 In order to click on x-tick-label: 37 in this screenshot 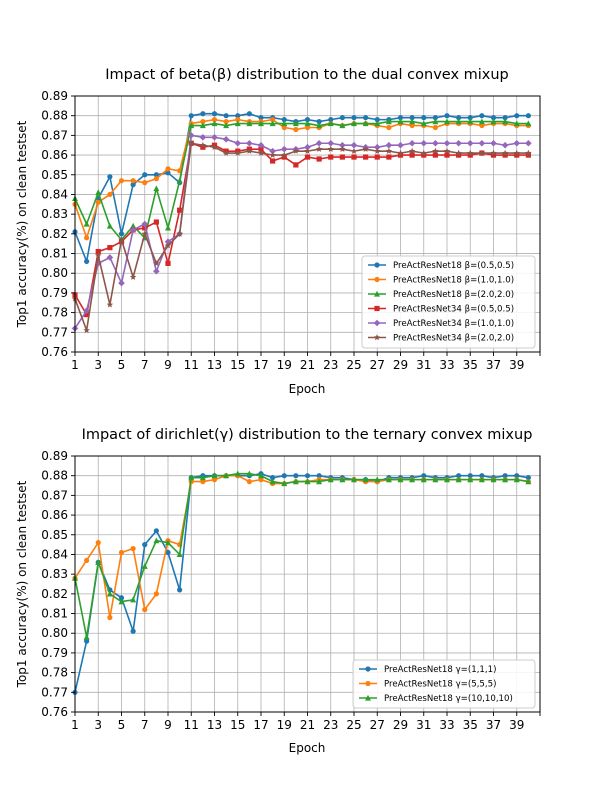, I will do `click(493, 725)`.